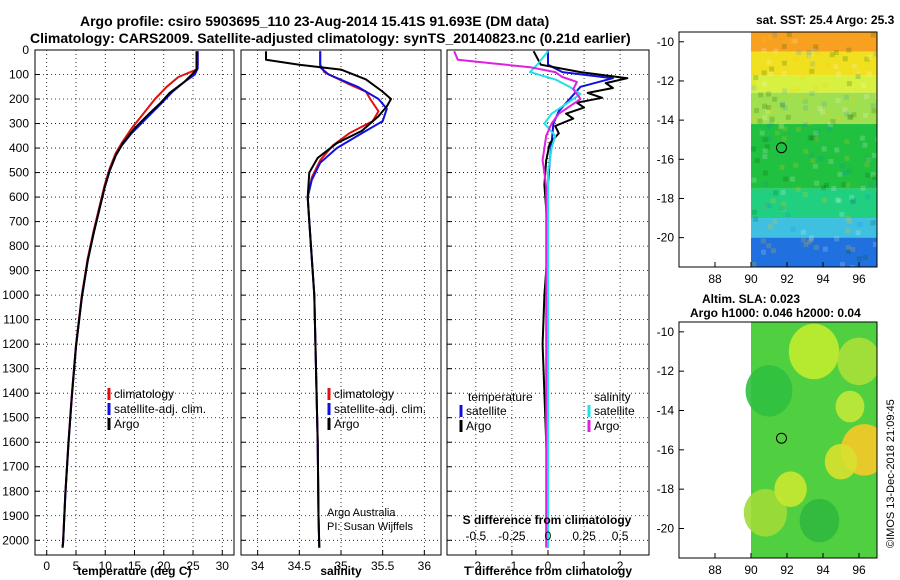 The width and height of the screenshot is (900, 580). I want to click on sla-map-title-line1: Altim. SLA: 0.023, so click(751, 299).